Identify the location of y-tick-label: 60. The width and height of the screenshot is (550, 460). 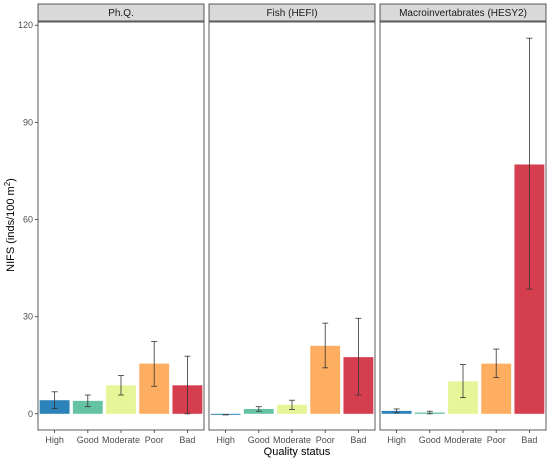
(28, 220).